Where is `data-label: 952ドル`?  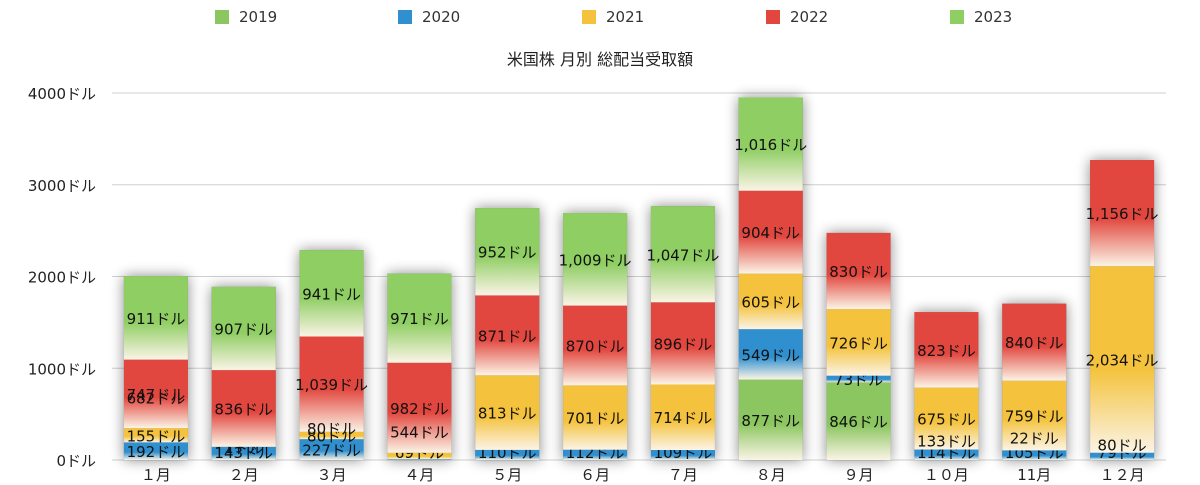
data-label: 952ドル is located at coordinates (507, 253).